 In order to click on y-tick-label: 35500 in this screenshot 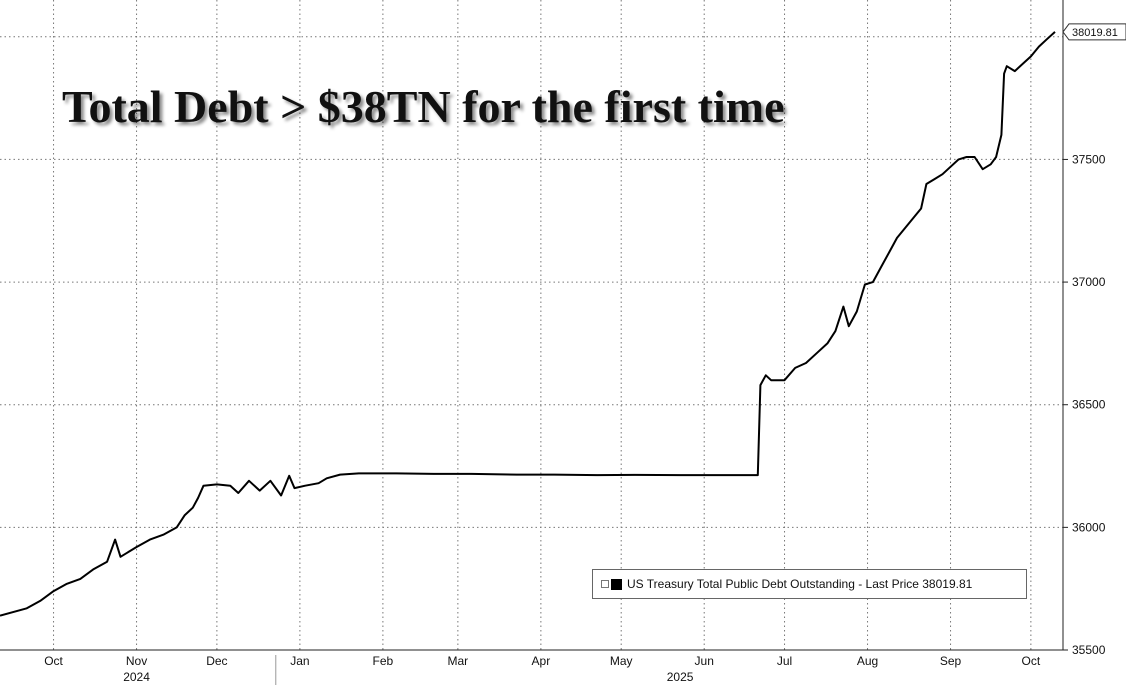, I will do `click(1089, 650)`.